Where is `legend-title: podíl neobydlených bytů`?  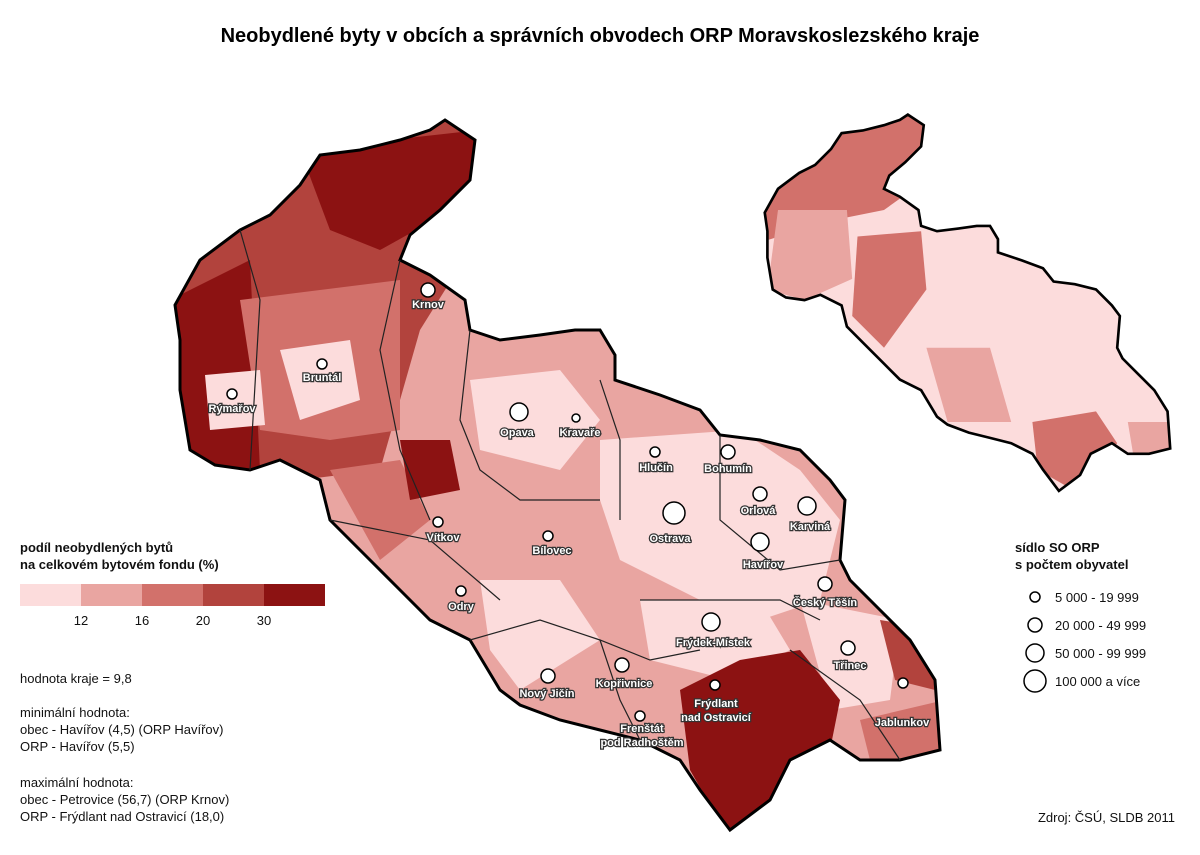 legend-title: podíl neobydlených bytů is located at coordinates (96, 547).